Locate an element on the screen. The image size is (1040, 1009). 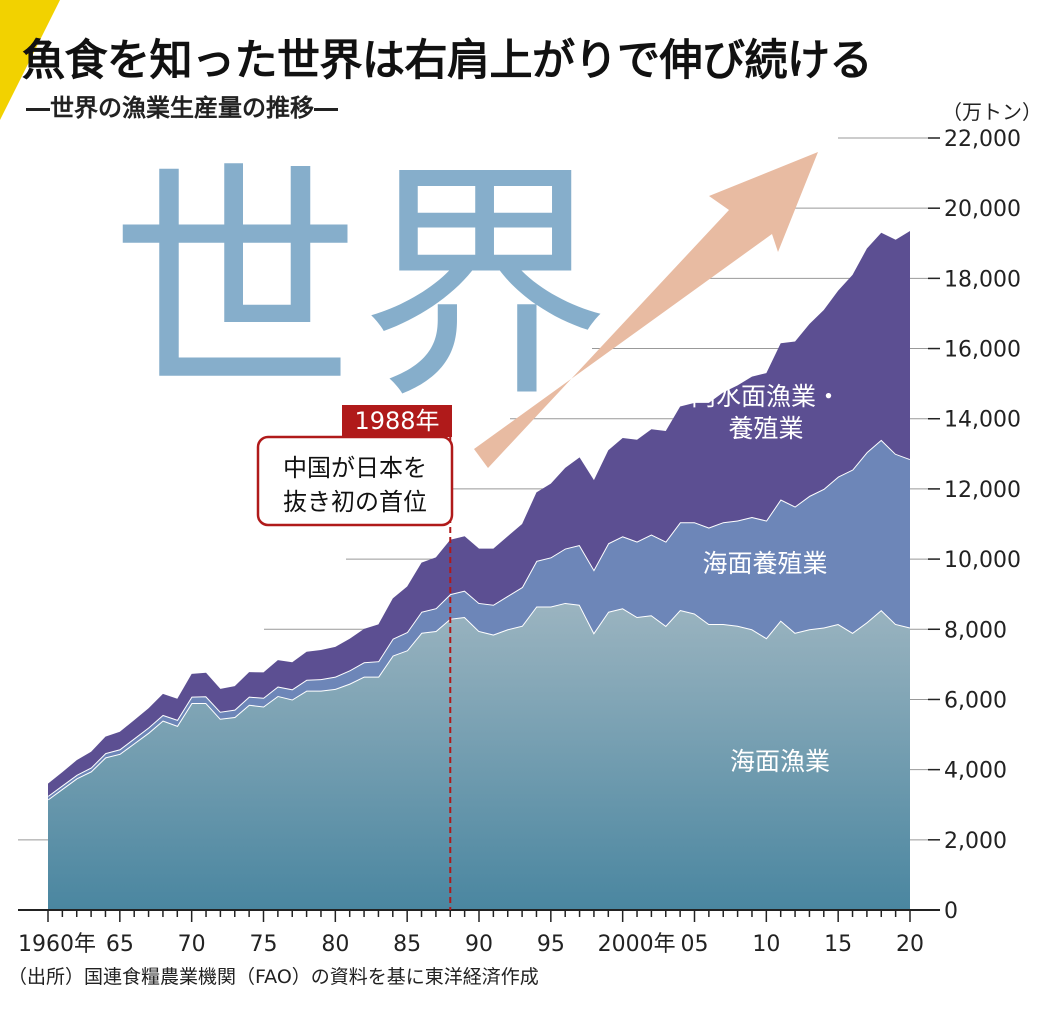
x-tick-label: 80 is located at coordinates (335, 944).